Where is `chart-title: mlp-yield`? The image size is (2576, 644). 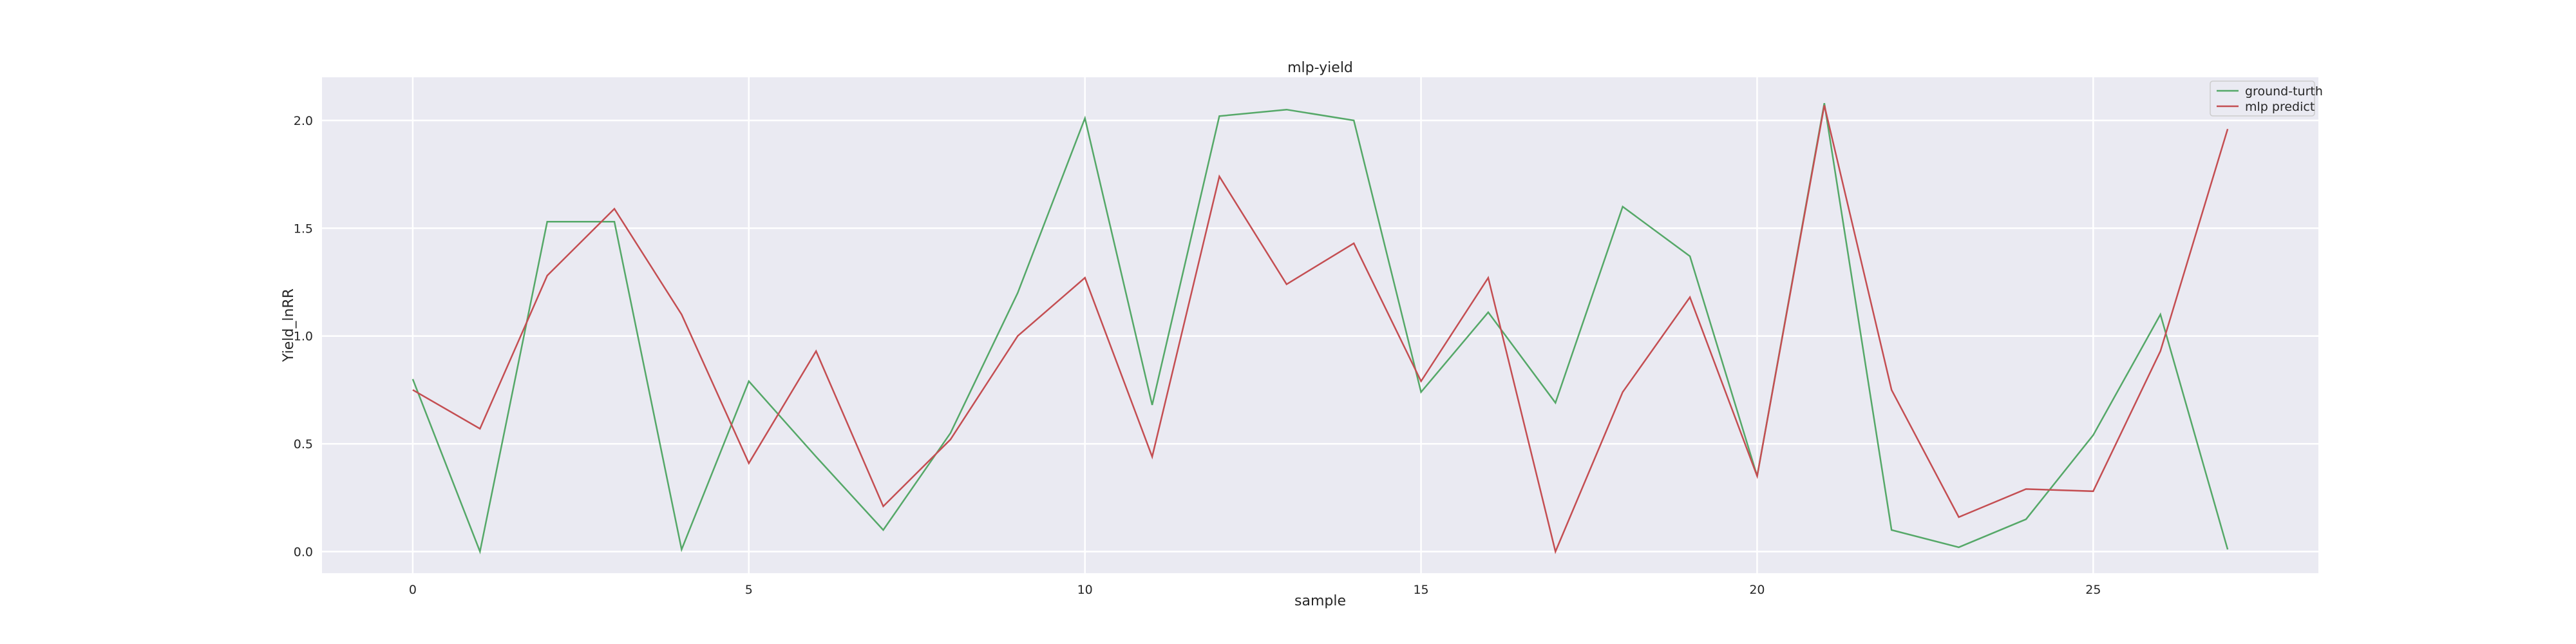
chart-title: mlp-yield is located at coordinates (1320, 68).